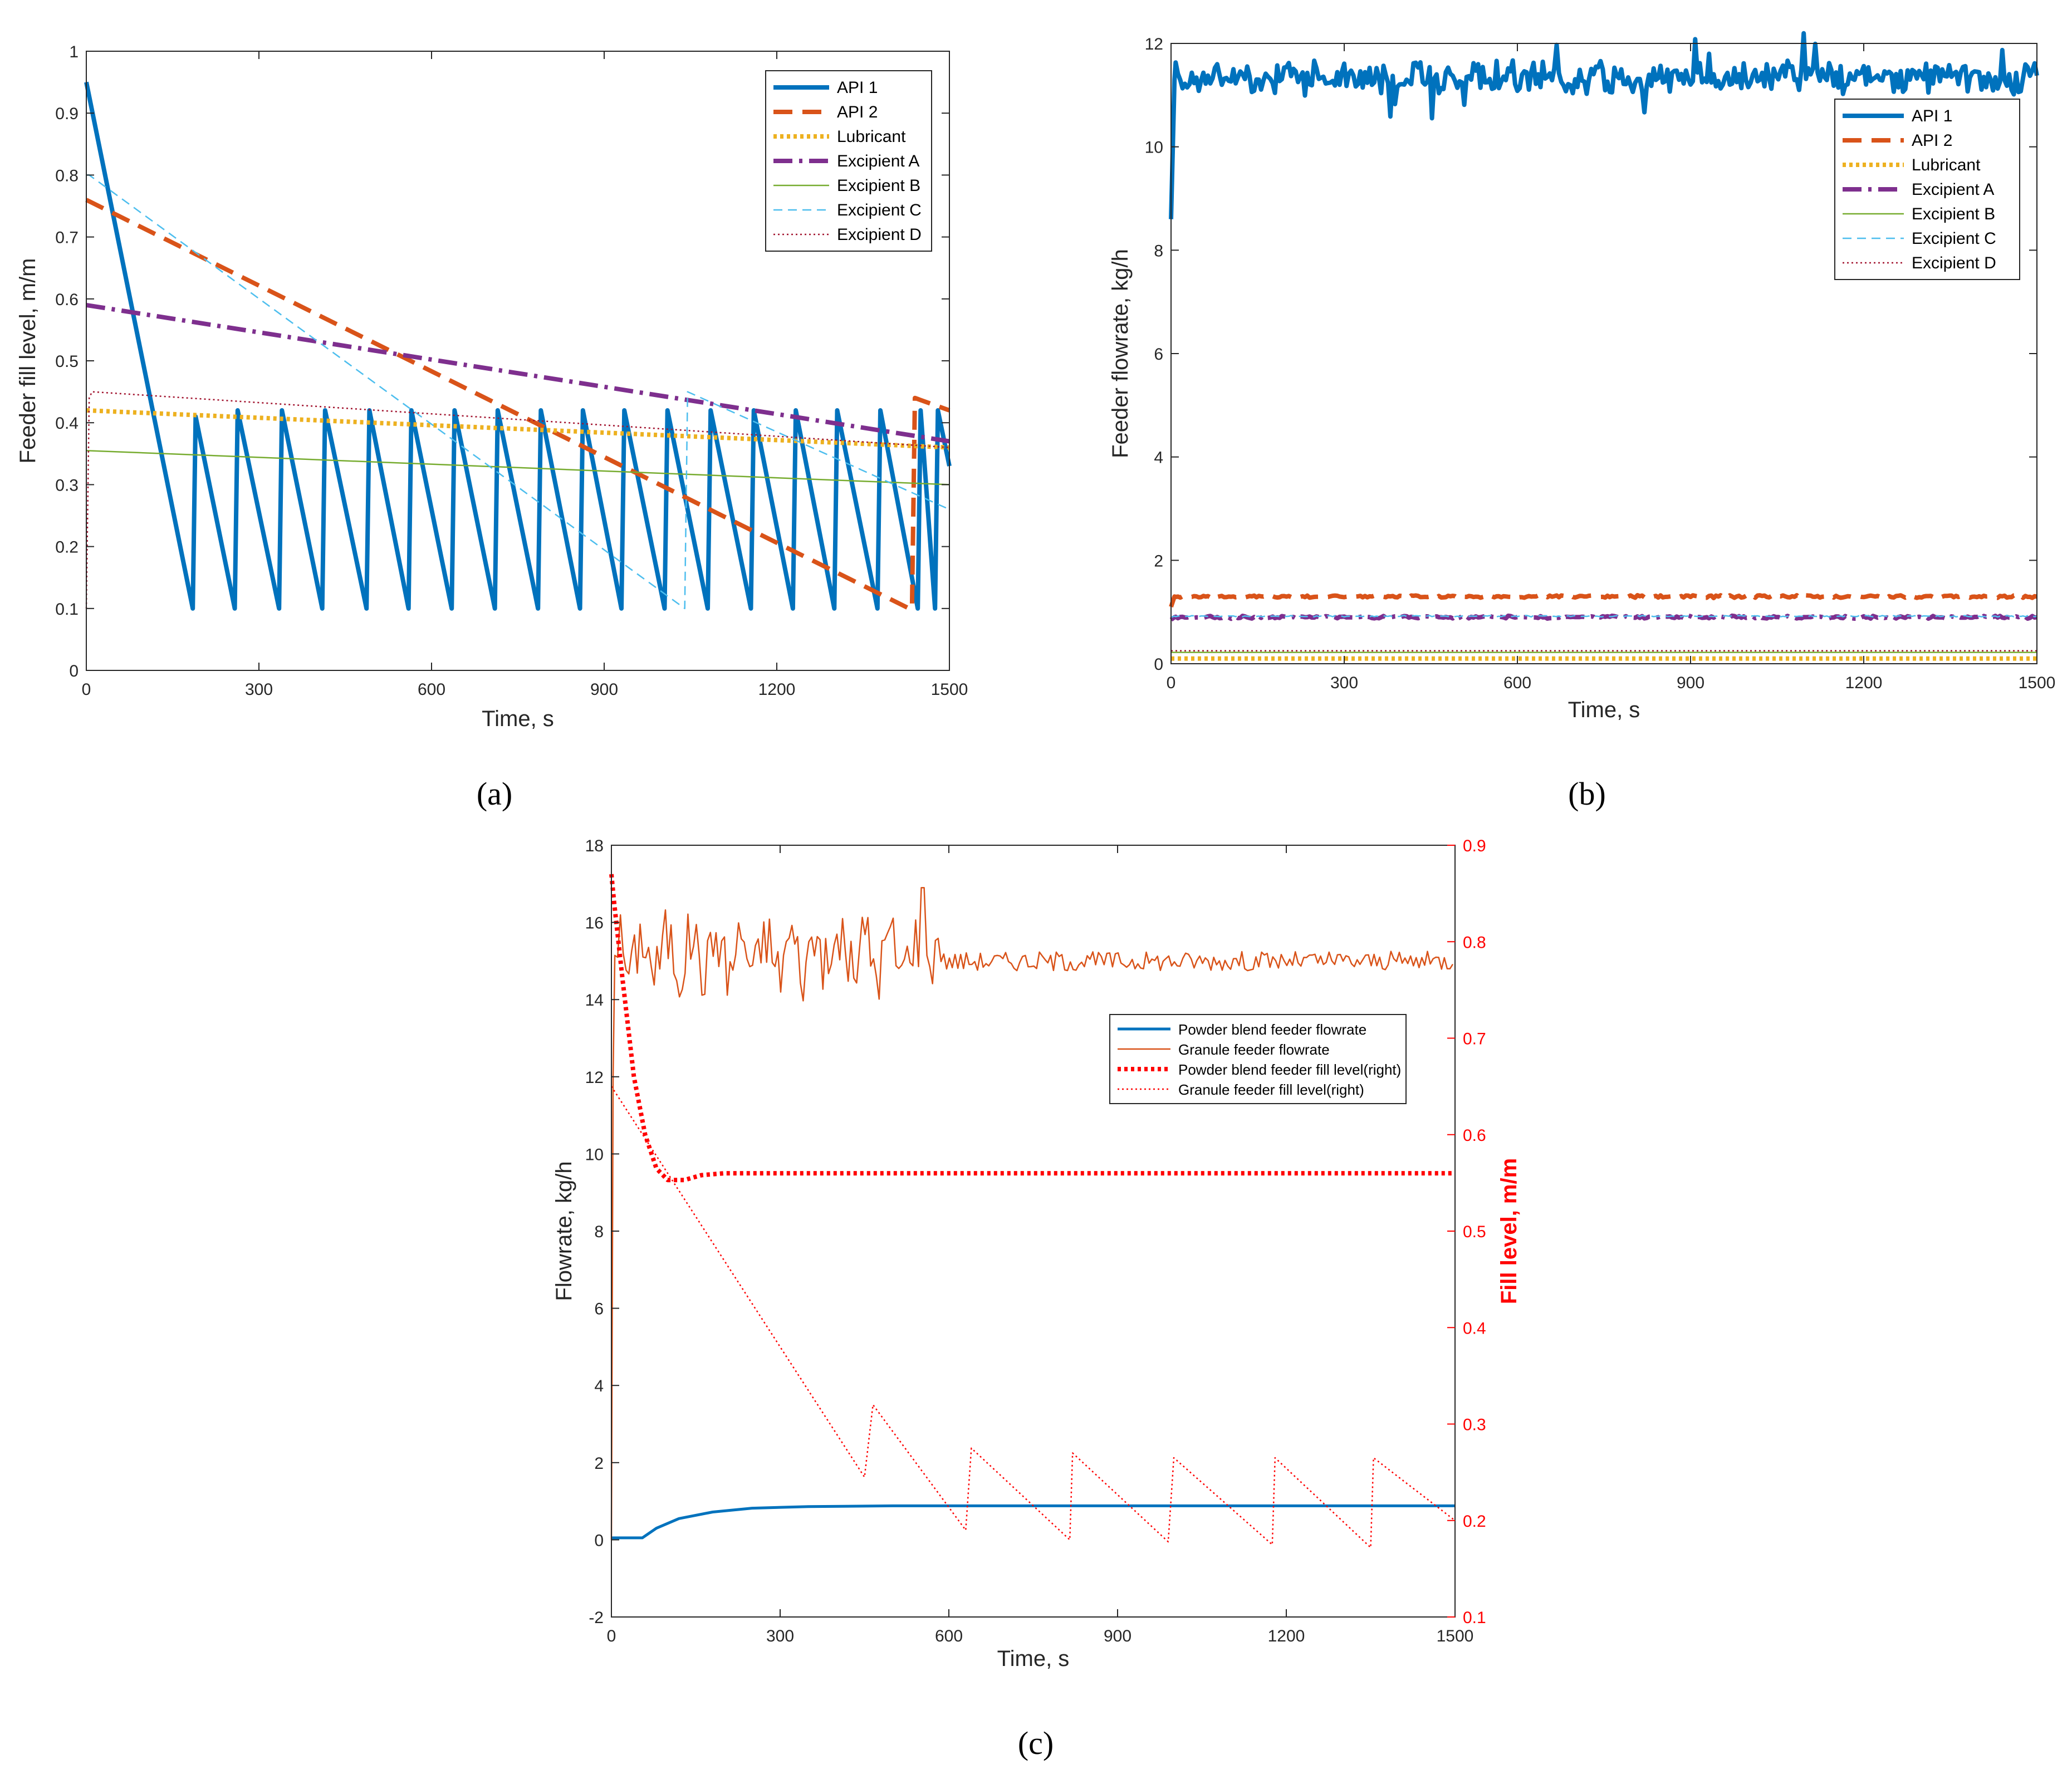 The height and width of the screenshot is (1774, 2072). Describe the element at coordinates (1953, 214) in the screenshot. I see `chart-b-legend-label: Excipient B` at that location.